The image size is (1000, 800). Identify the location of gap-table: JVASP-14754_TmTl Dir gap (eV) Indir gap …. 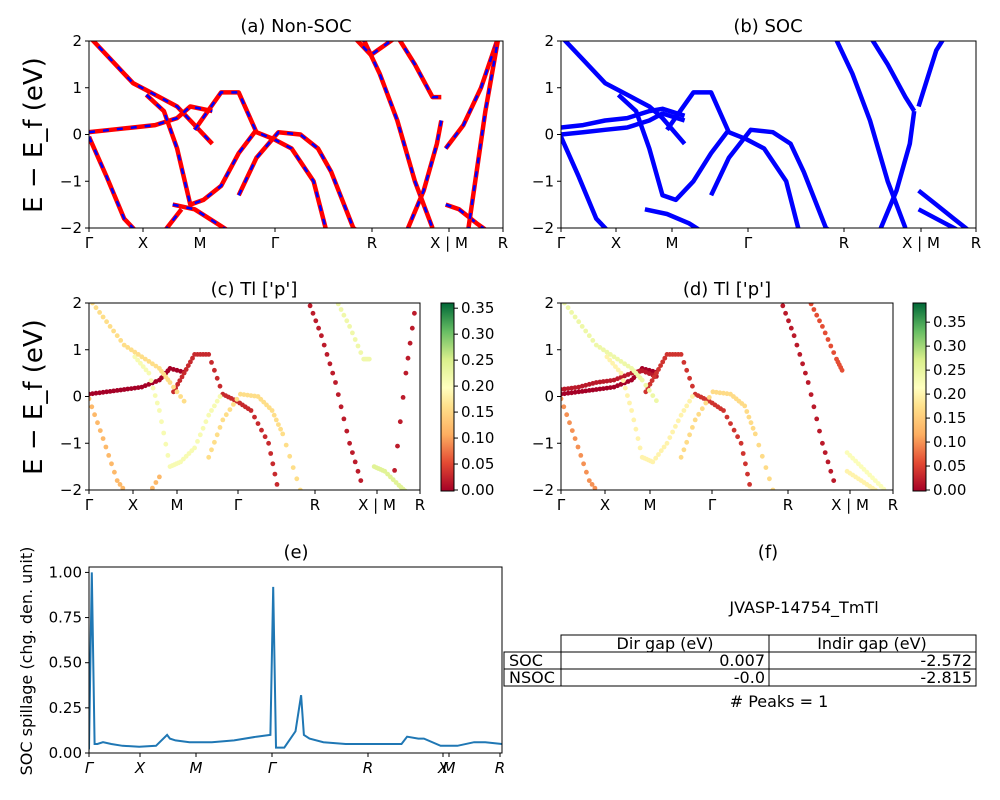
(740, 654).